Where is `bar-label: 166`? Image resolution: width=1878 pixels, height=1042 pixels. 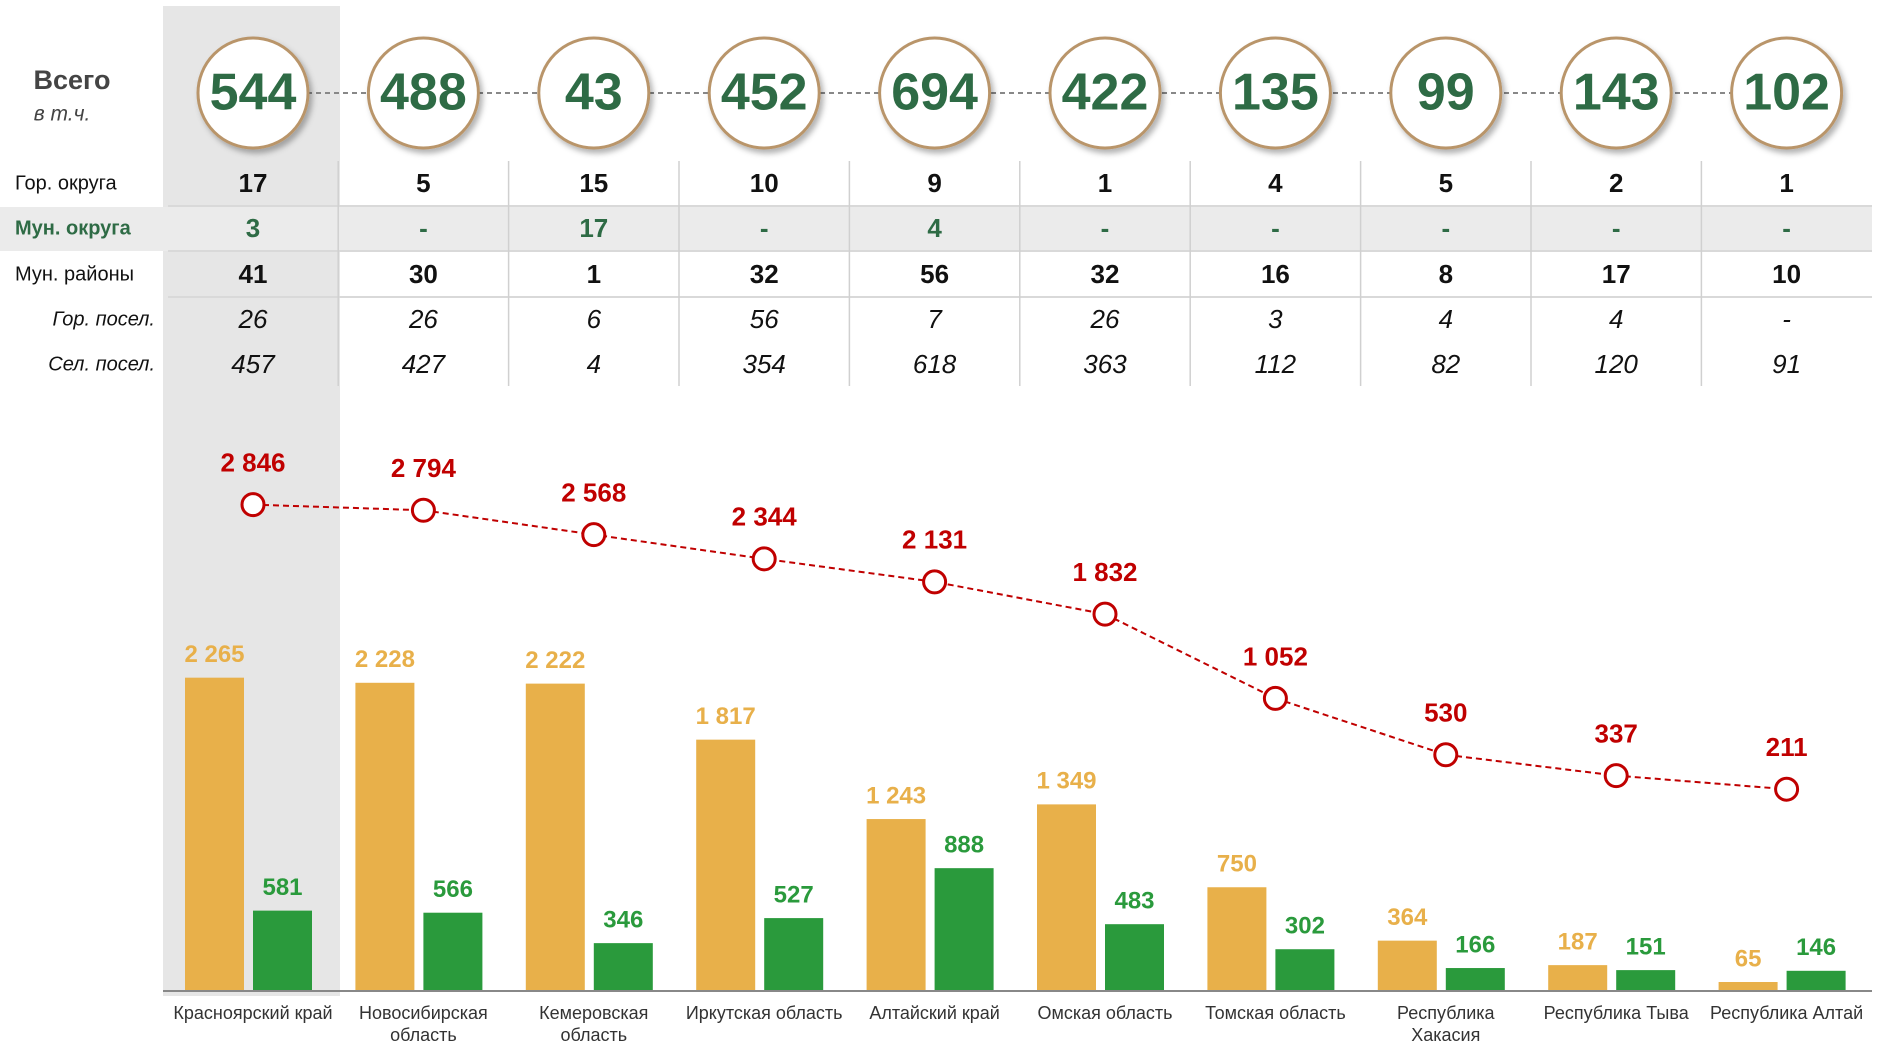
bar-label: 166 is located at coordinates (1475, 944).